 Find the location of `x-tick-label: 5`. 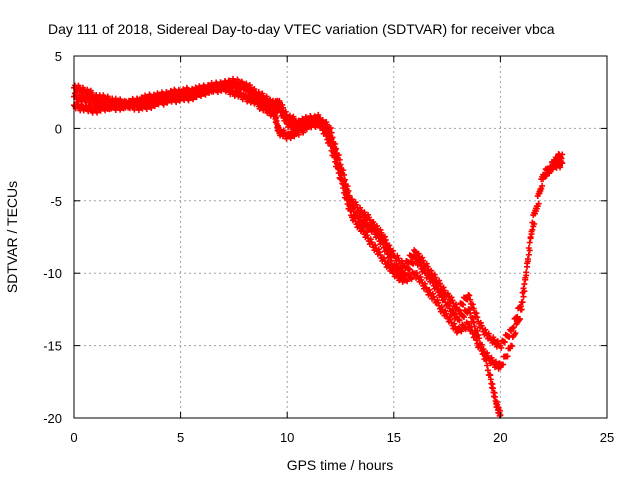

x-tick-label: 5 is located at coordinates (180, 437).